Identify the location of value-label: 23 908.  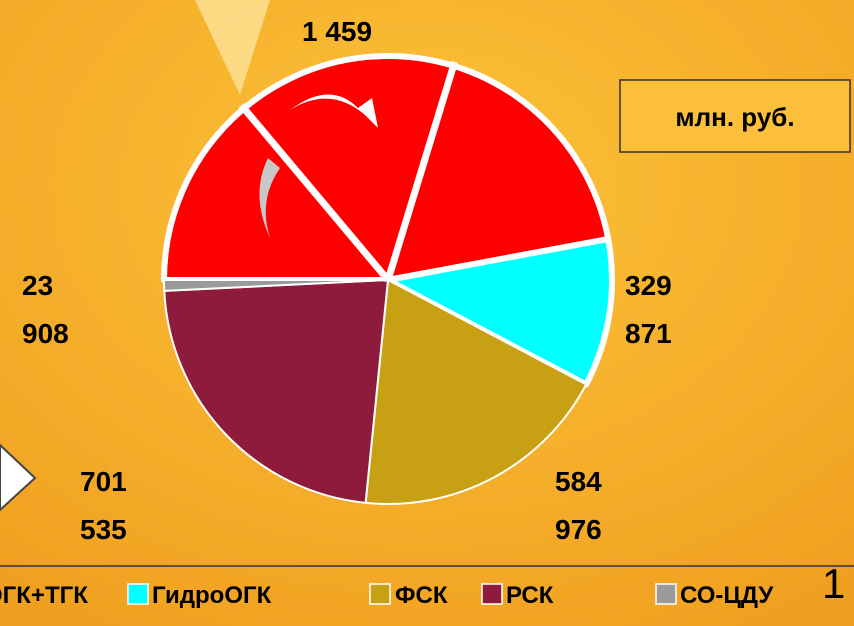
(45, 309).